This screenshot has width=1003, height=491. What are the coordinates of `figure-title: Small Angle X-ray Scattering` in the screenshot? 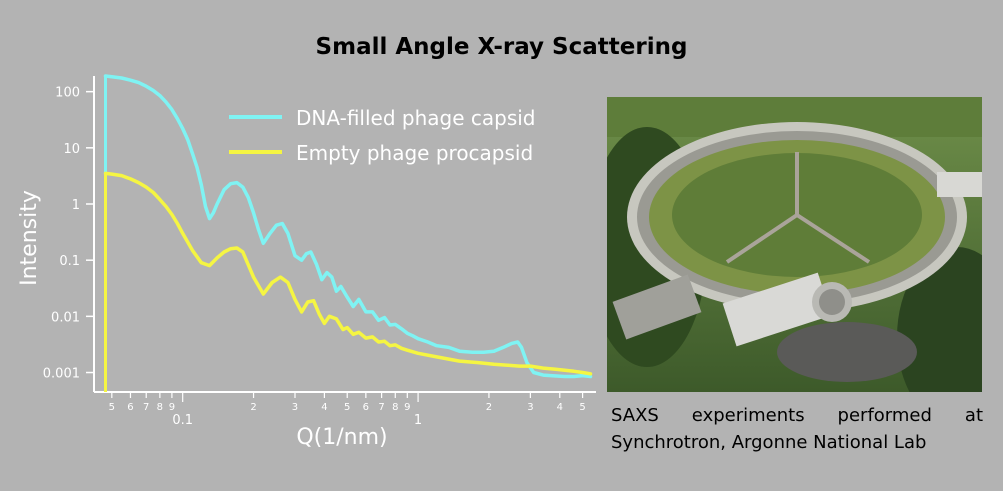 It's located at (501, 47).